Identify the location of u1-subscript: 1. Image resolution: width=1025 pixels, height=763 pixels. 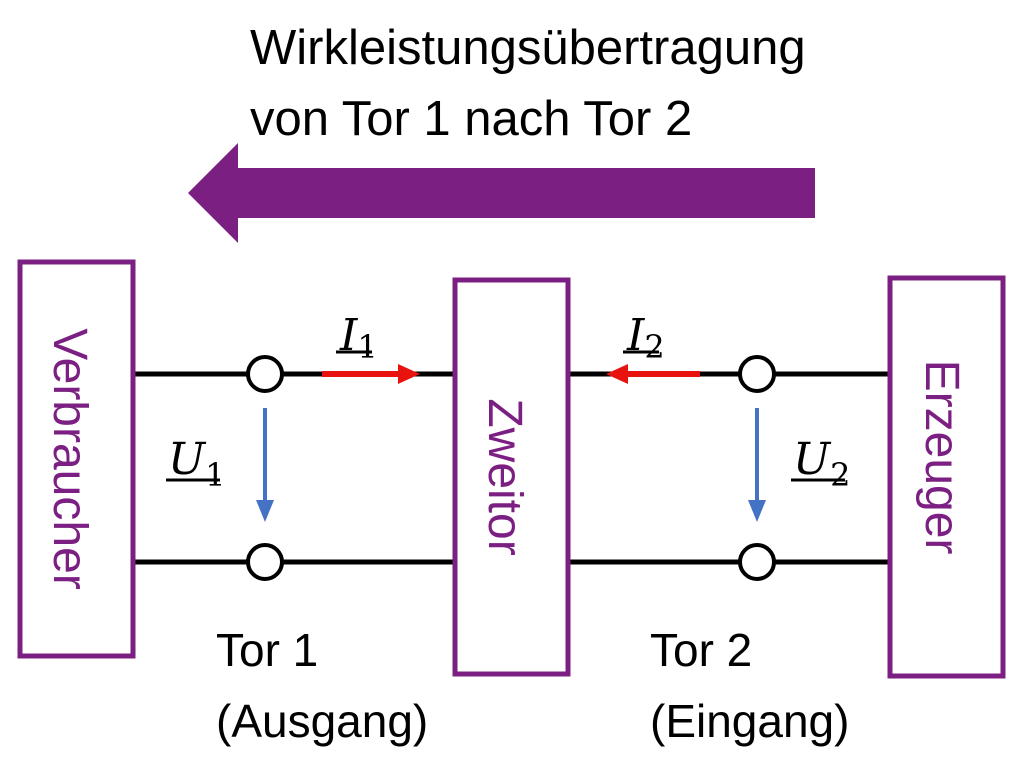
(215, 475).